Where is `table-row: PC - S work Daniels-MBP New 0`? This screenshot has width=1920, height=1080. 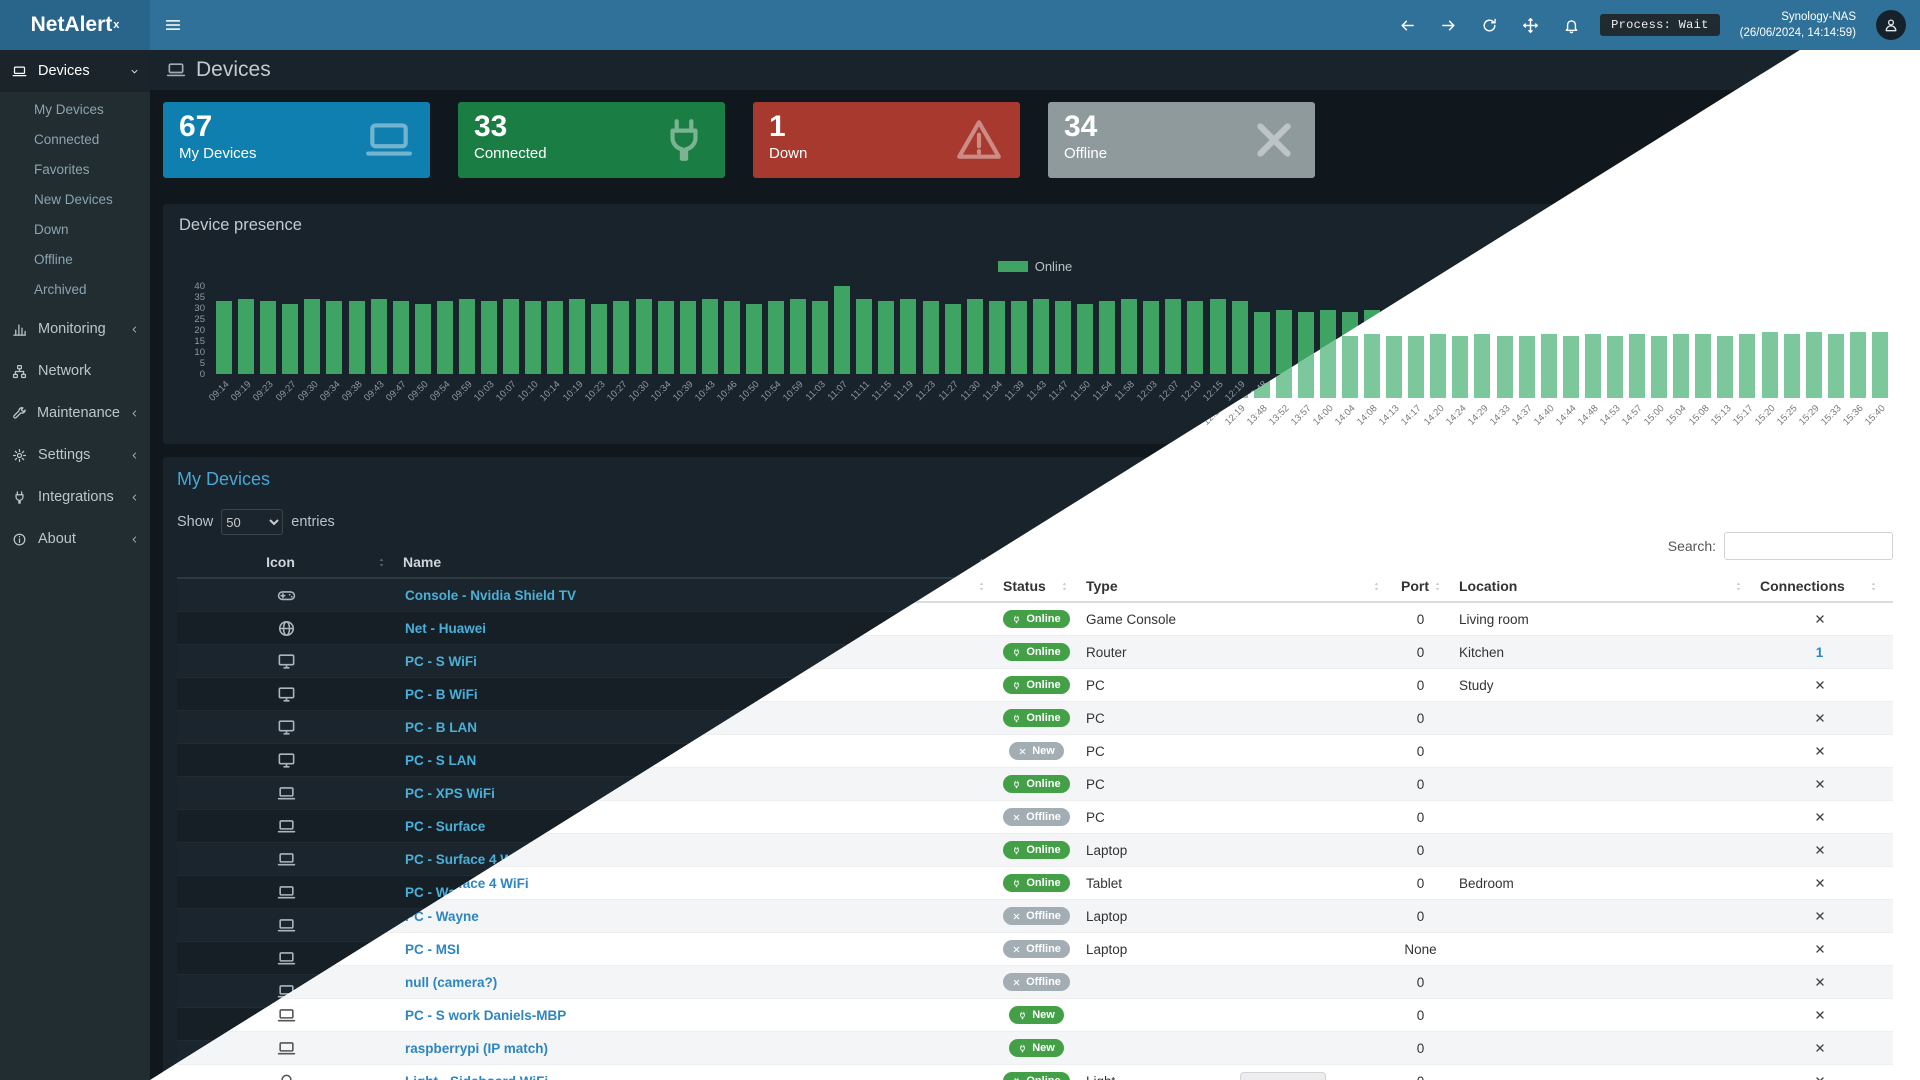 table-row: PC - S work Daniels-MBP New 0 is located at coordinates (1035, 1015).